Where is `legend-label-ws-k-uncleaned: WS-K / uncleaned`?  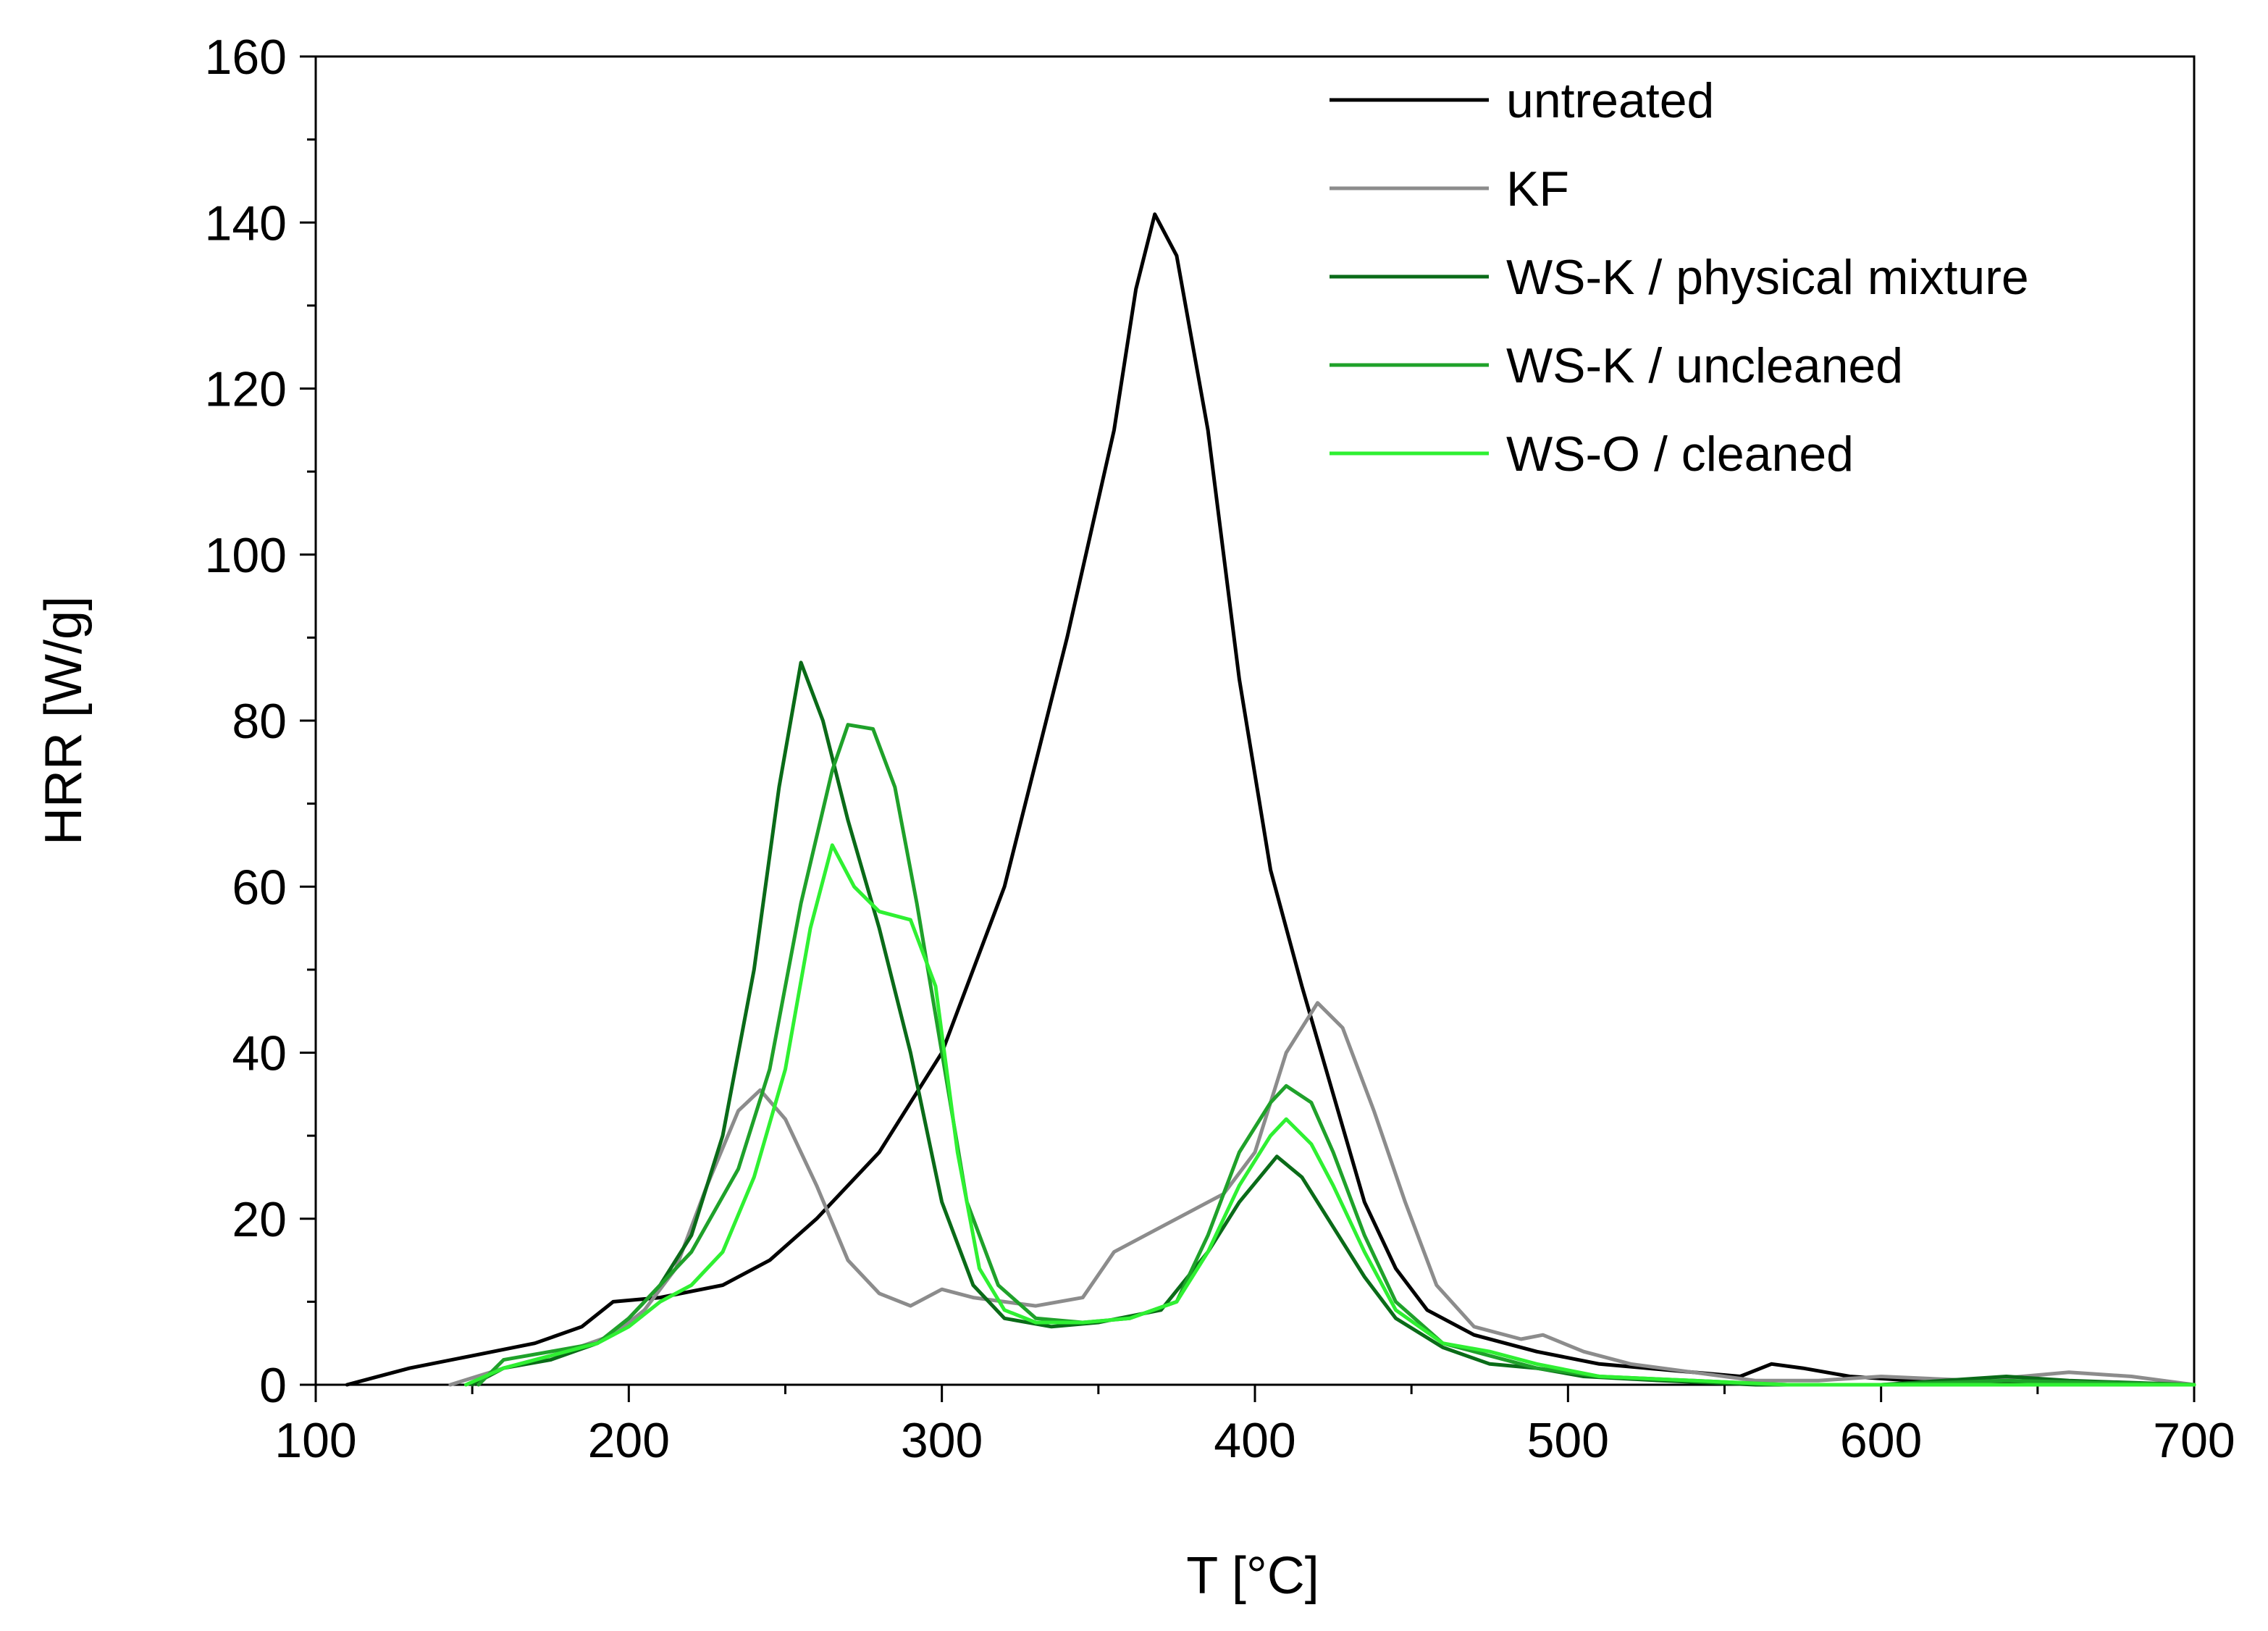
legend-label-ws-k-uncleaned: WS-K / uncleaned is located at coordinates (1705, 365).